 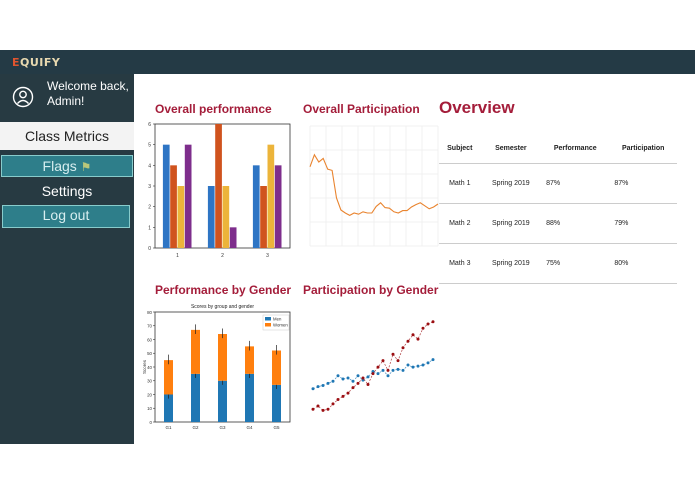 I want to click on cell-participation: 79%, so click(x=643, y=223).